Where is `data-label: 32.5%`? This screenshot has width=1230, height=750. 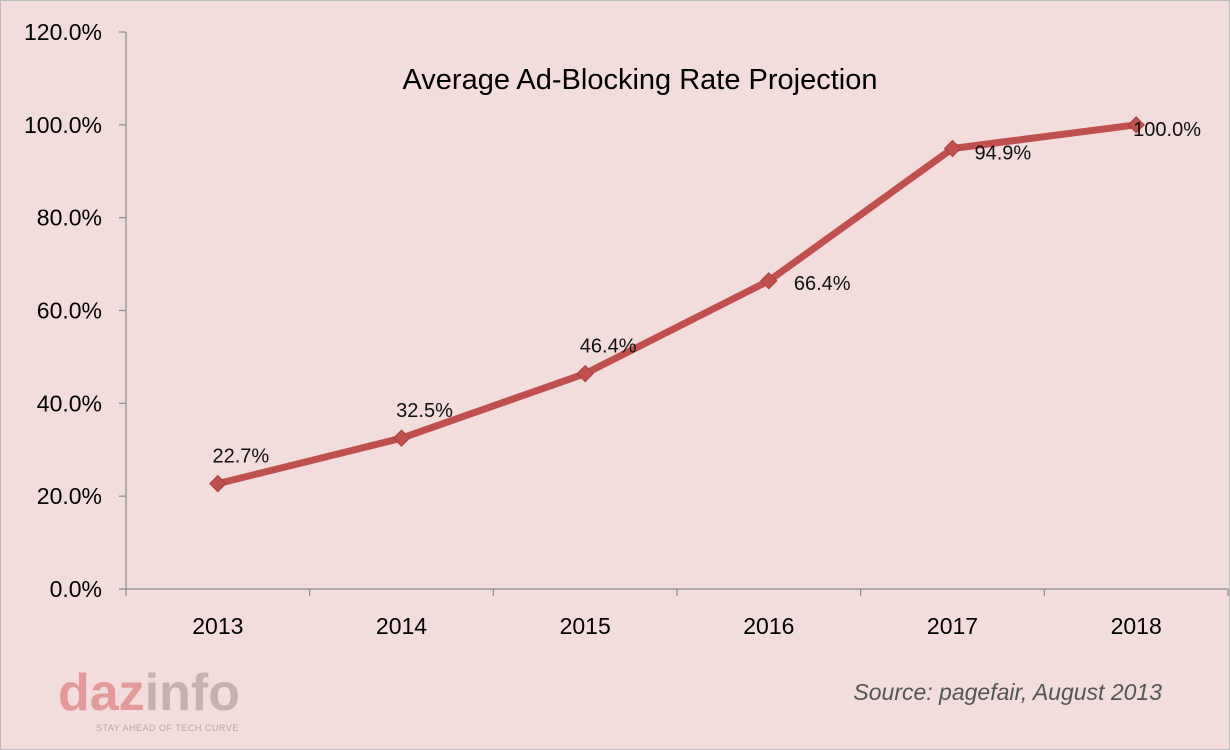 data-label: 32.5% is located at coordinates (424, 411).